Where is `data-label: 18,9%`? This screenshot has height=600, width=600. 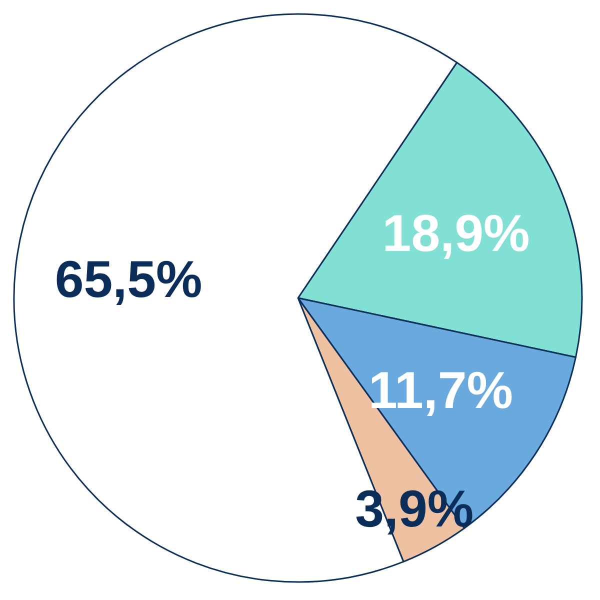 data-label: 18,9% is located at coordinates (456, 234).